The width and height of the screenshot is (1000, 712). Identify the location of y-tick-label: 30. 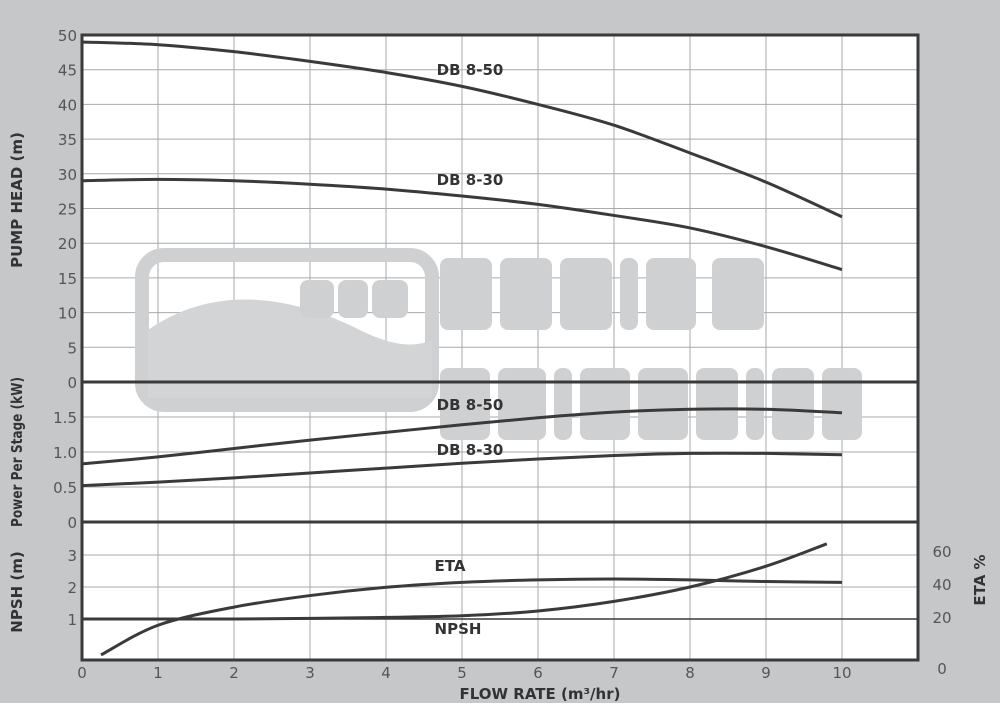
(67, 175).